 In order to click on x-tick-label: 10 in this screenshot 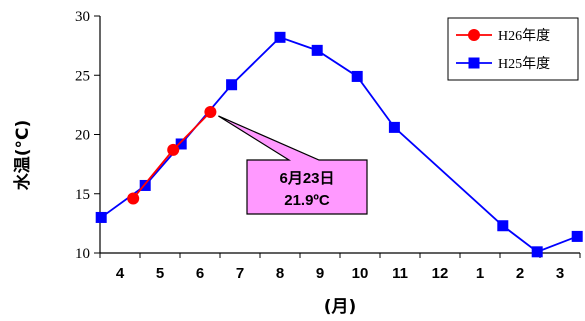, I will do `click(360, 273)`.